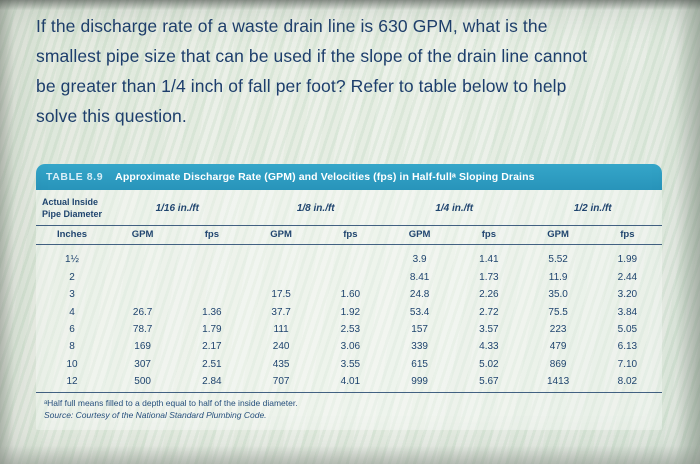  What do you see at coordinates (315, 209) in the screenshot?
I see `slope-header-1-8: 1/8 in./ft` at bounding box center [315, 209].